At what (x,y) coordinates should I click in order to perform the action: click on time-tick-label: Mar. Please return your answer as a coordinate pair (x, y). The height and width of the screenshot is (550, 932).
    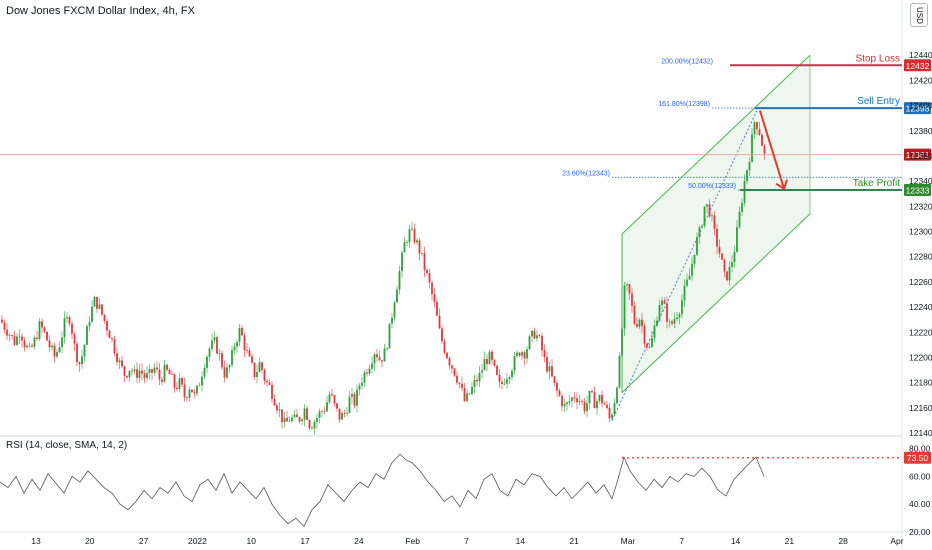
    Looking at the image, I should click on (628, 541).